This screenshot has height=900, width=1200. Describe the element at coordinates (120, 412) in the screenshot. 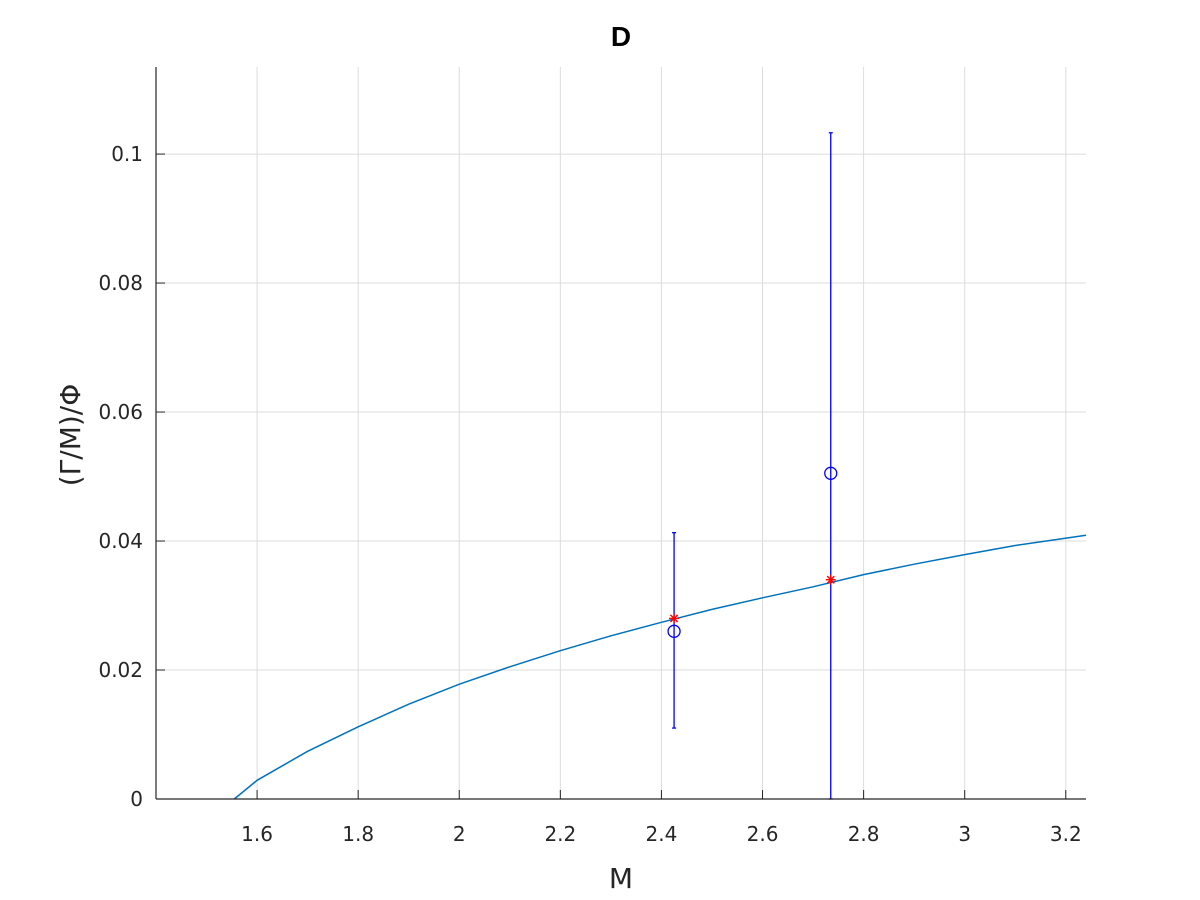

I see `y-tick-label: 0.06` at that location.